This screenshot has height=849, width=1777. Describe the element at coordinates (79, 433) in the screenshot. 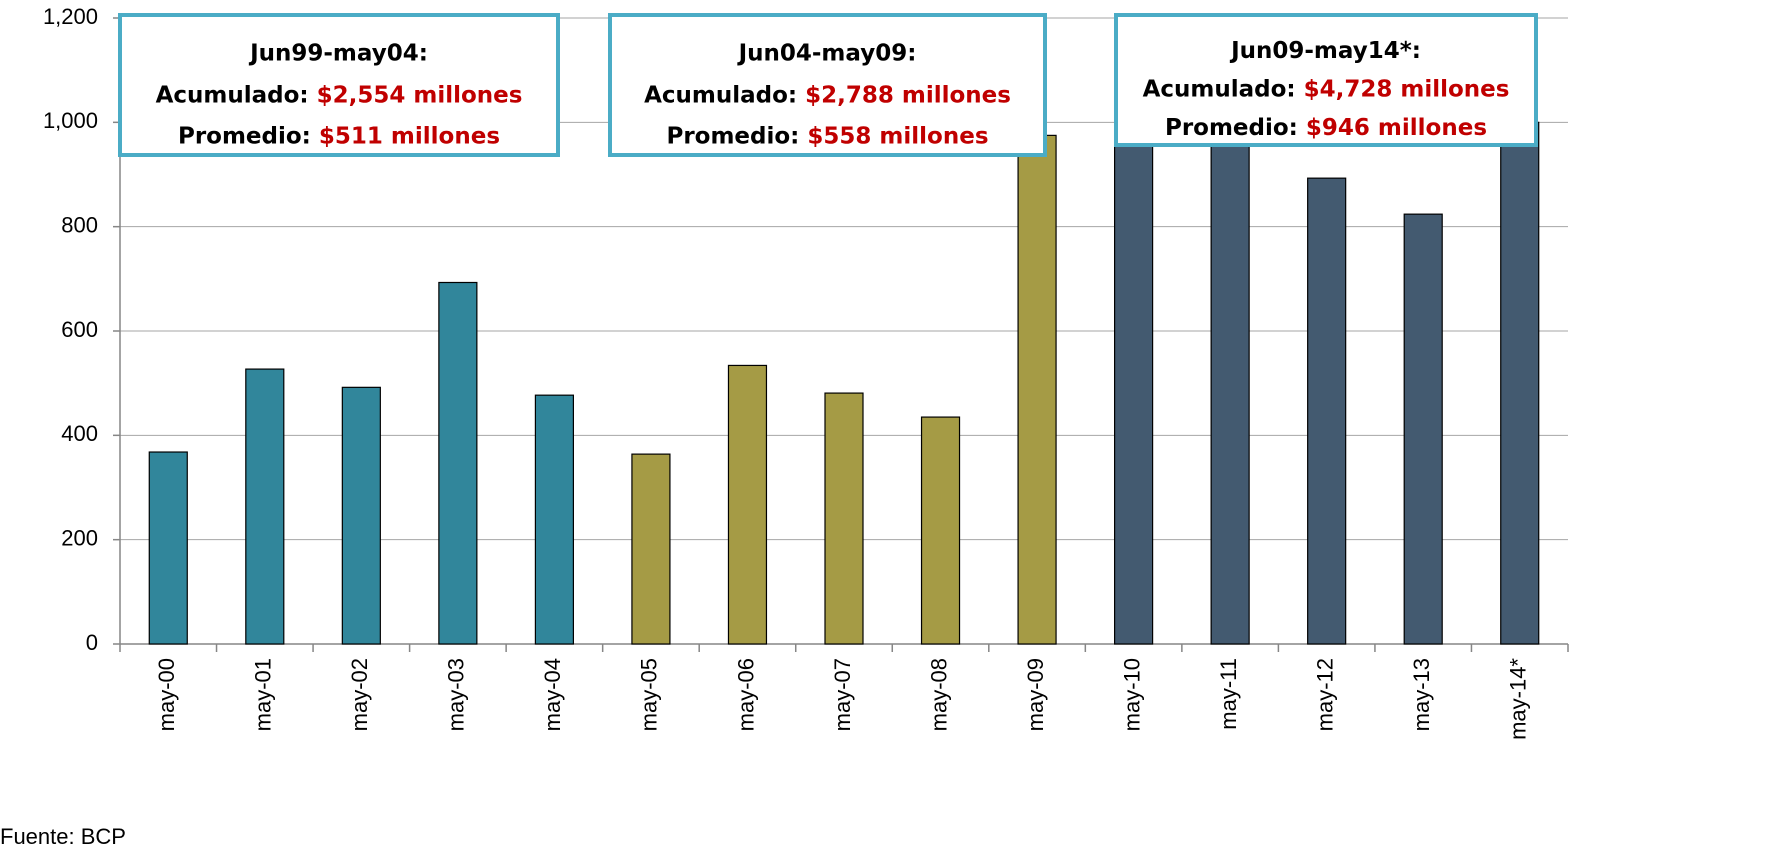

I see `y-tick-label: 400` at that location.